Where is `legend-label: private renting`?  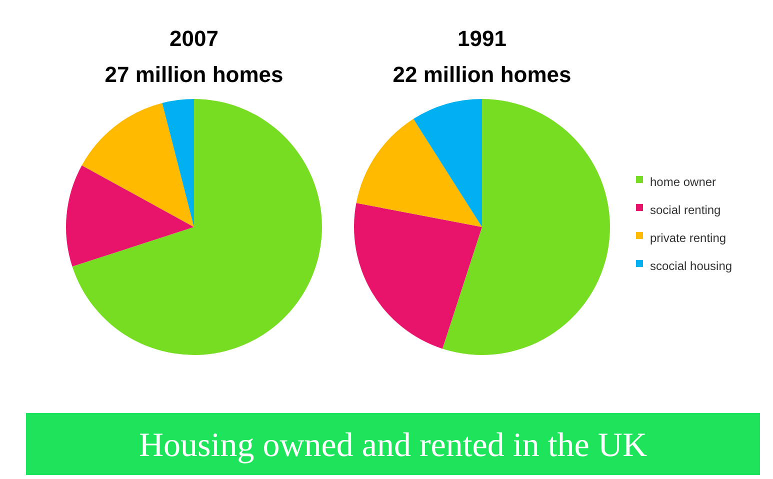
legend-label: private renting is located at coordinates (688, 238).